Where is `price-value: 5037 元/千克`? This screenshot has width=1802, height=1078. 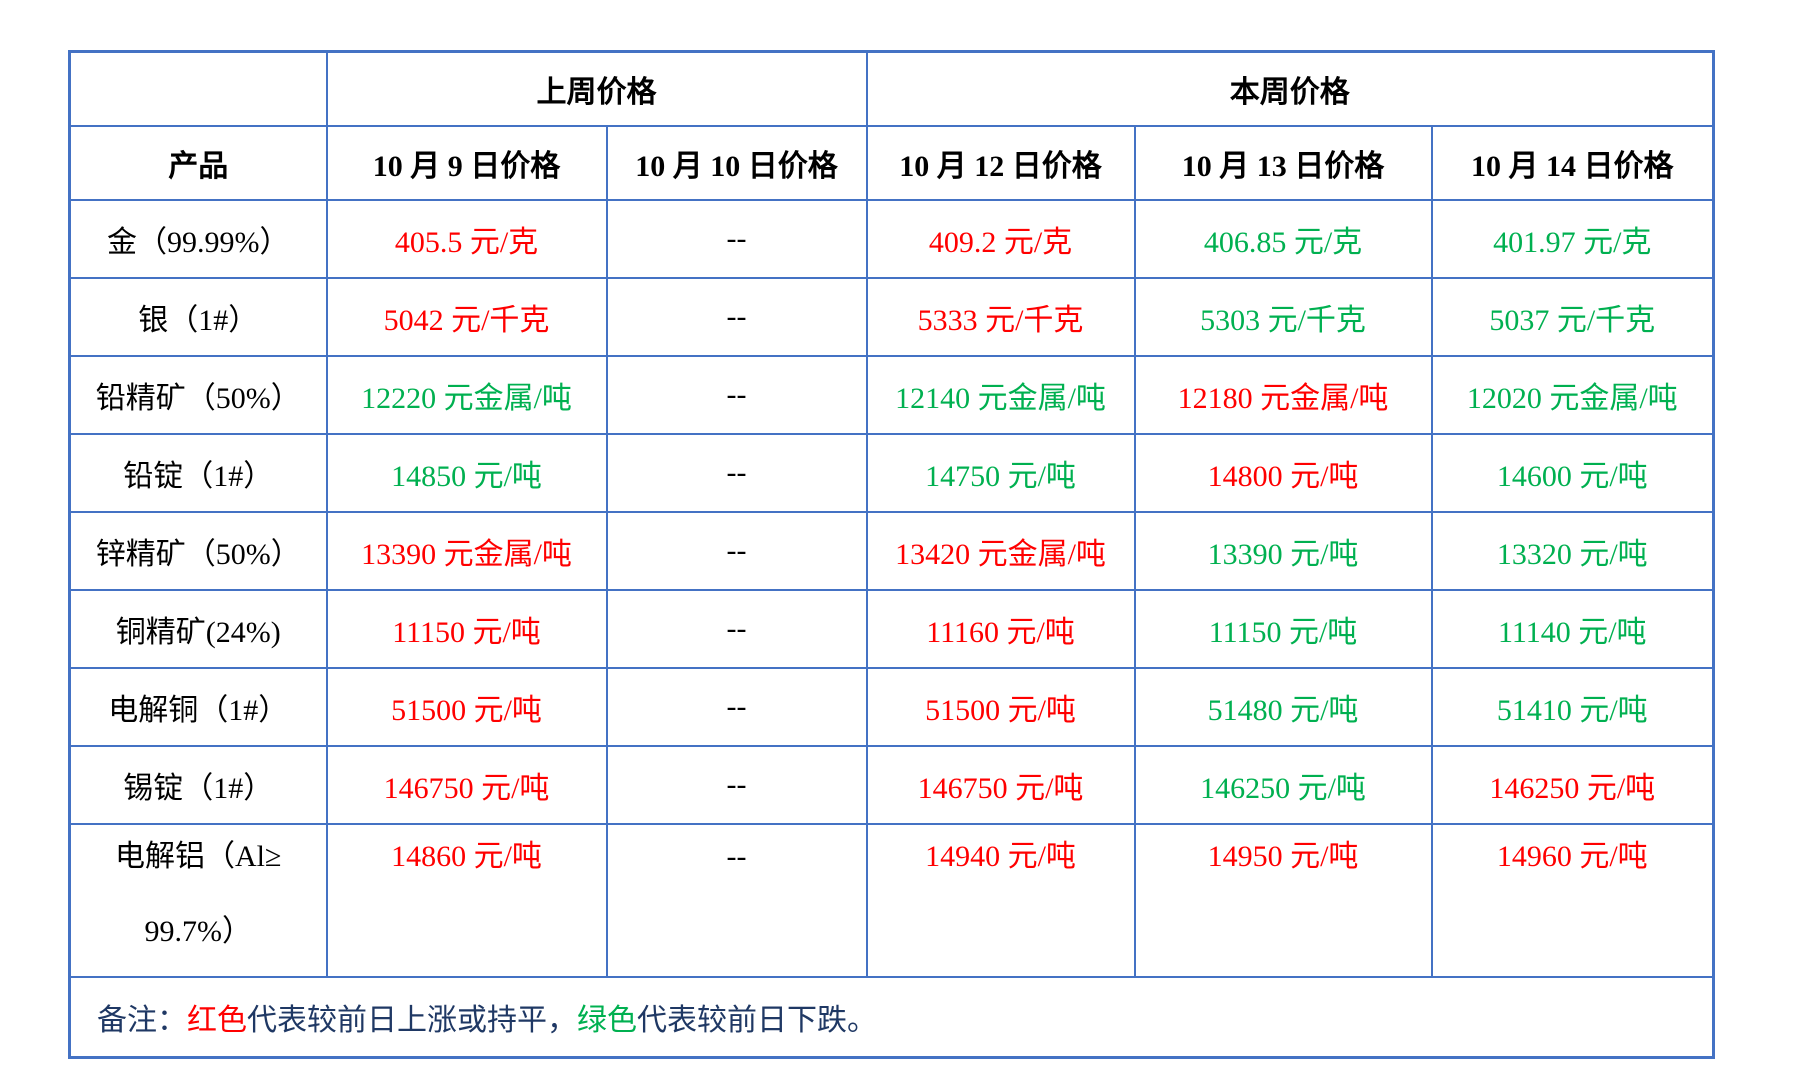 price-value: 5037 元/千克 is located at coordinates (1572, 320).